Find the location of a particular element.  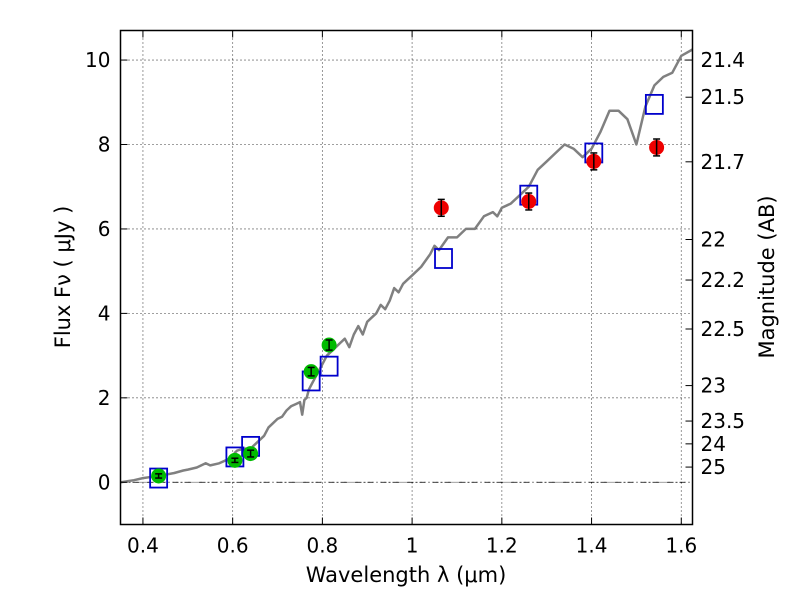

right-tick-label: 24 is located at coordinates (713, 444).